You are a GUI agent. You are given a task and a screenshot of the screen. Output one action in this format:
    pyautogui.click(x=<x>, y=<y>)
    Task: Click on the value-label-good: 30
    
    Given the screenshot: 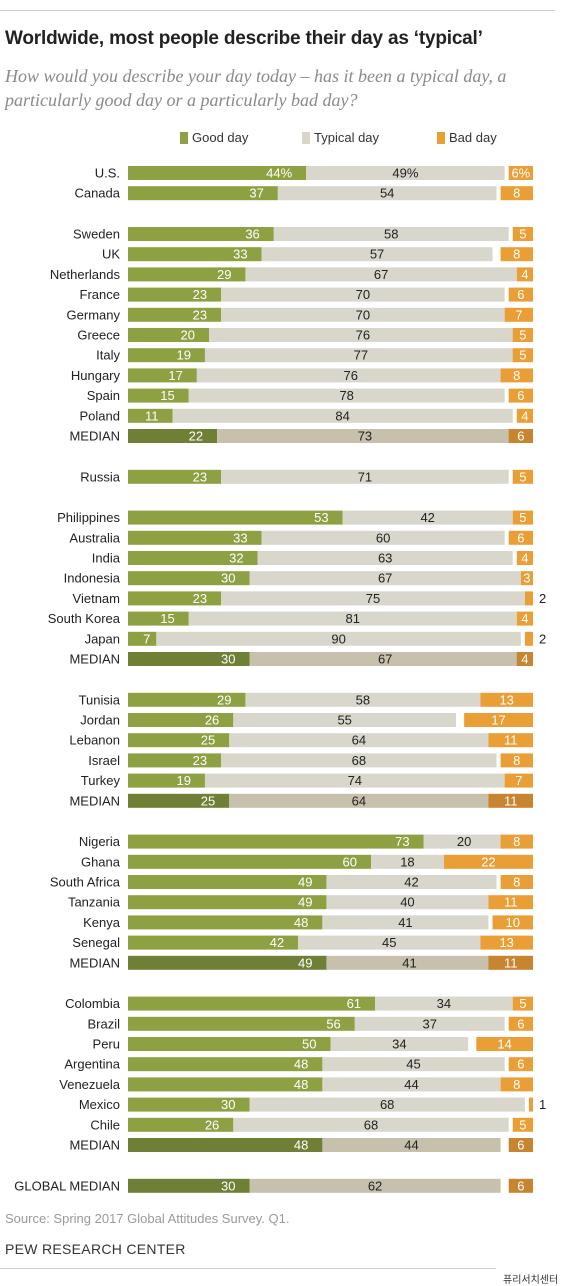 What is the action you would take?
    pyautogui.click(x=228, y=1185)
    